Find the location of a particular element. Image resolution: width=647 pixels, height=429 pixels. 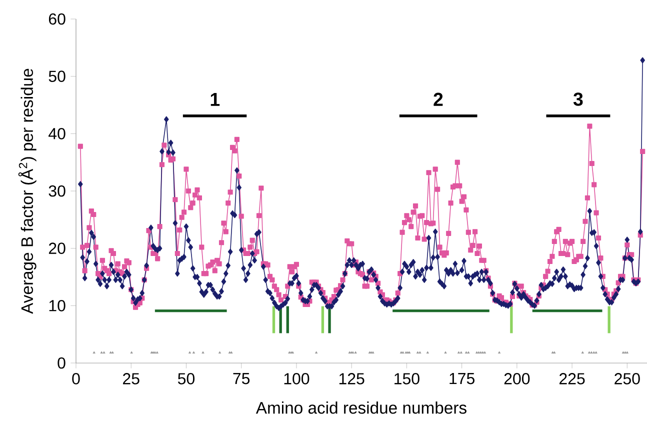

x-tick-label: 250 is located at coordinates (627, 378).